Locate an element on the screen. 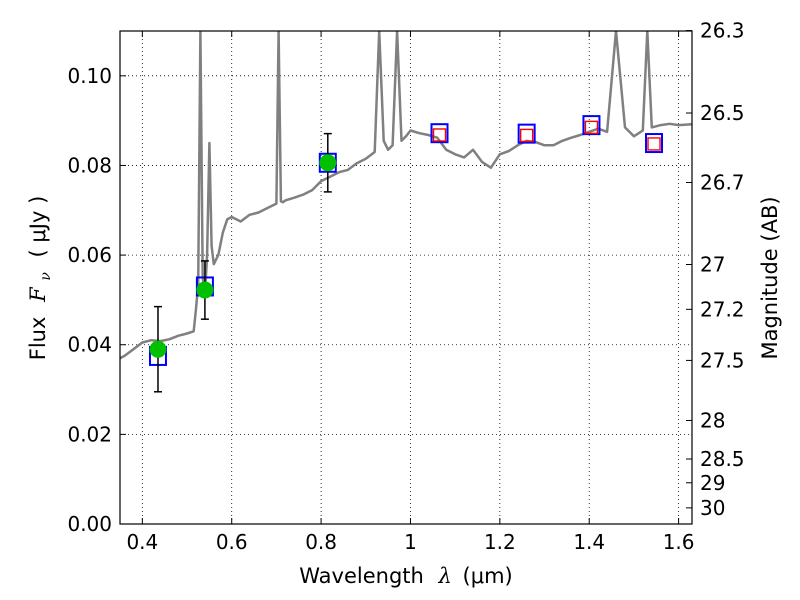 The image size is (800, 600). y-tick-label: 0.02 is located at coordinates (89, 434).